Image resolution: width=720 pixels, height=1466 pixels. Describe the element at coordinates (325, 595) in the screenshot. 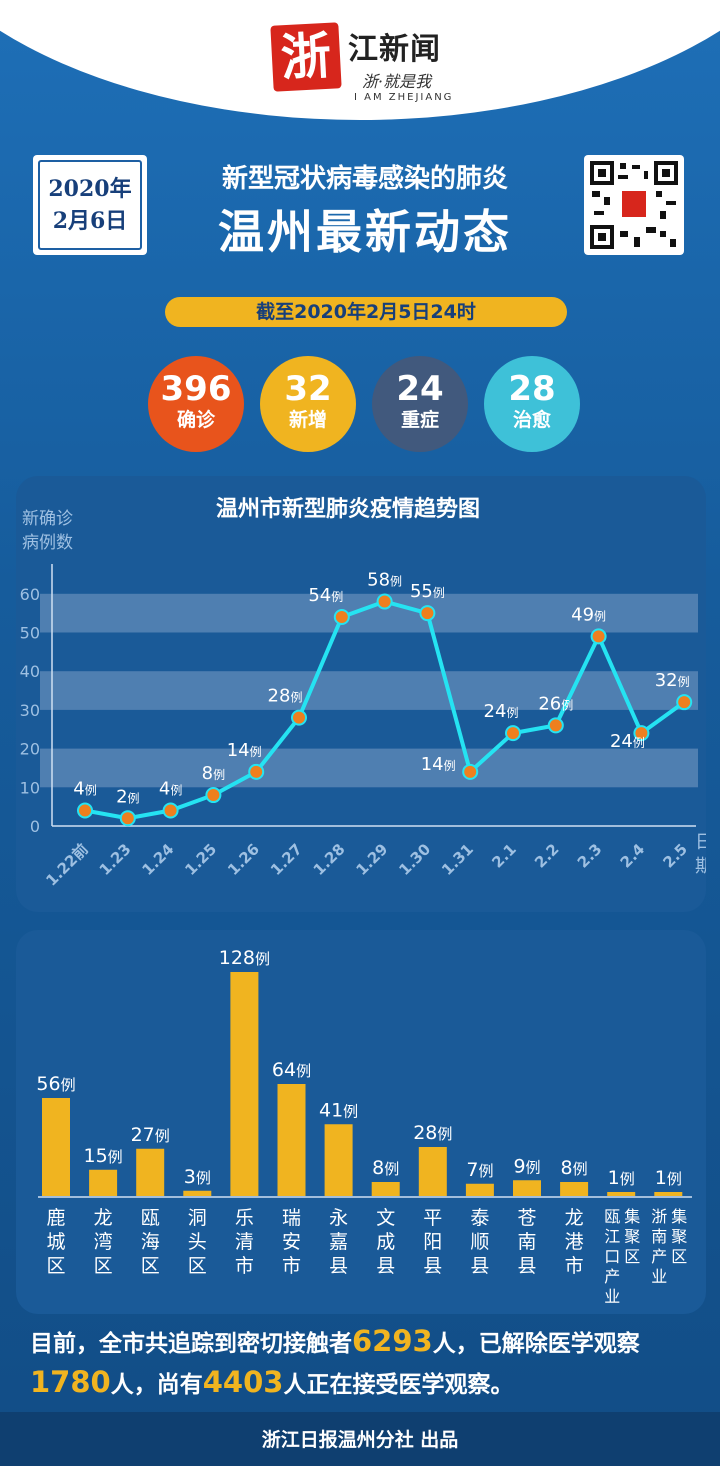

I see `data-label: 54例` at that location.